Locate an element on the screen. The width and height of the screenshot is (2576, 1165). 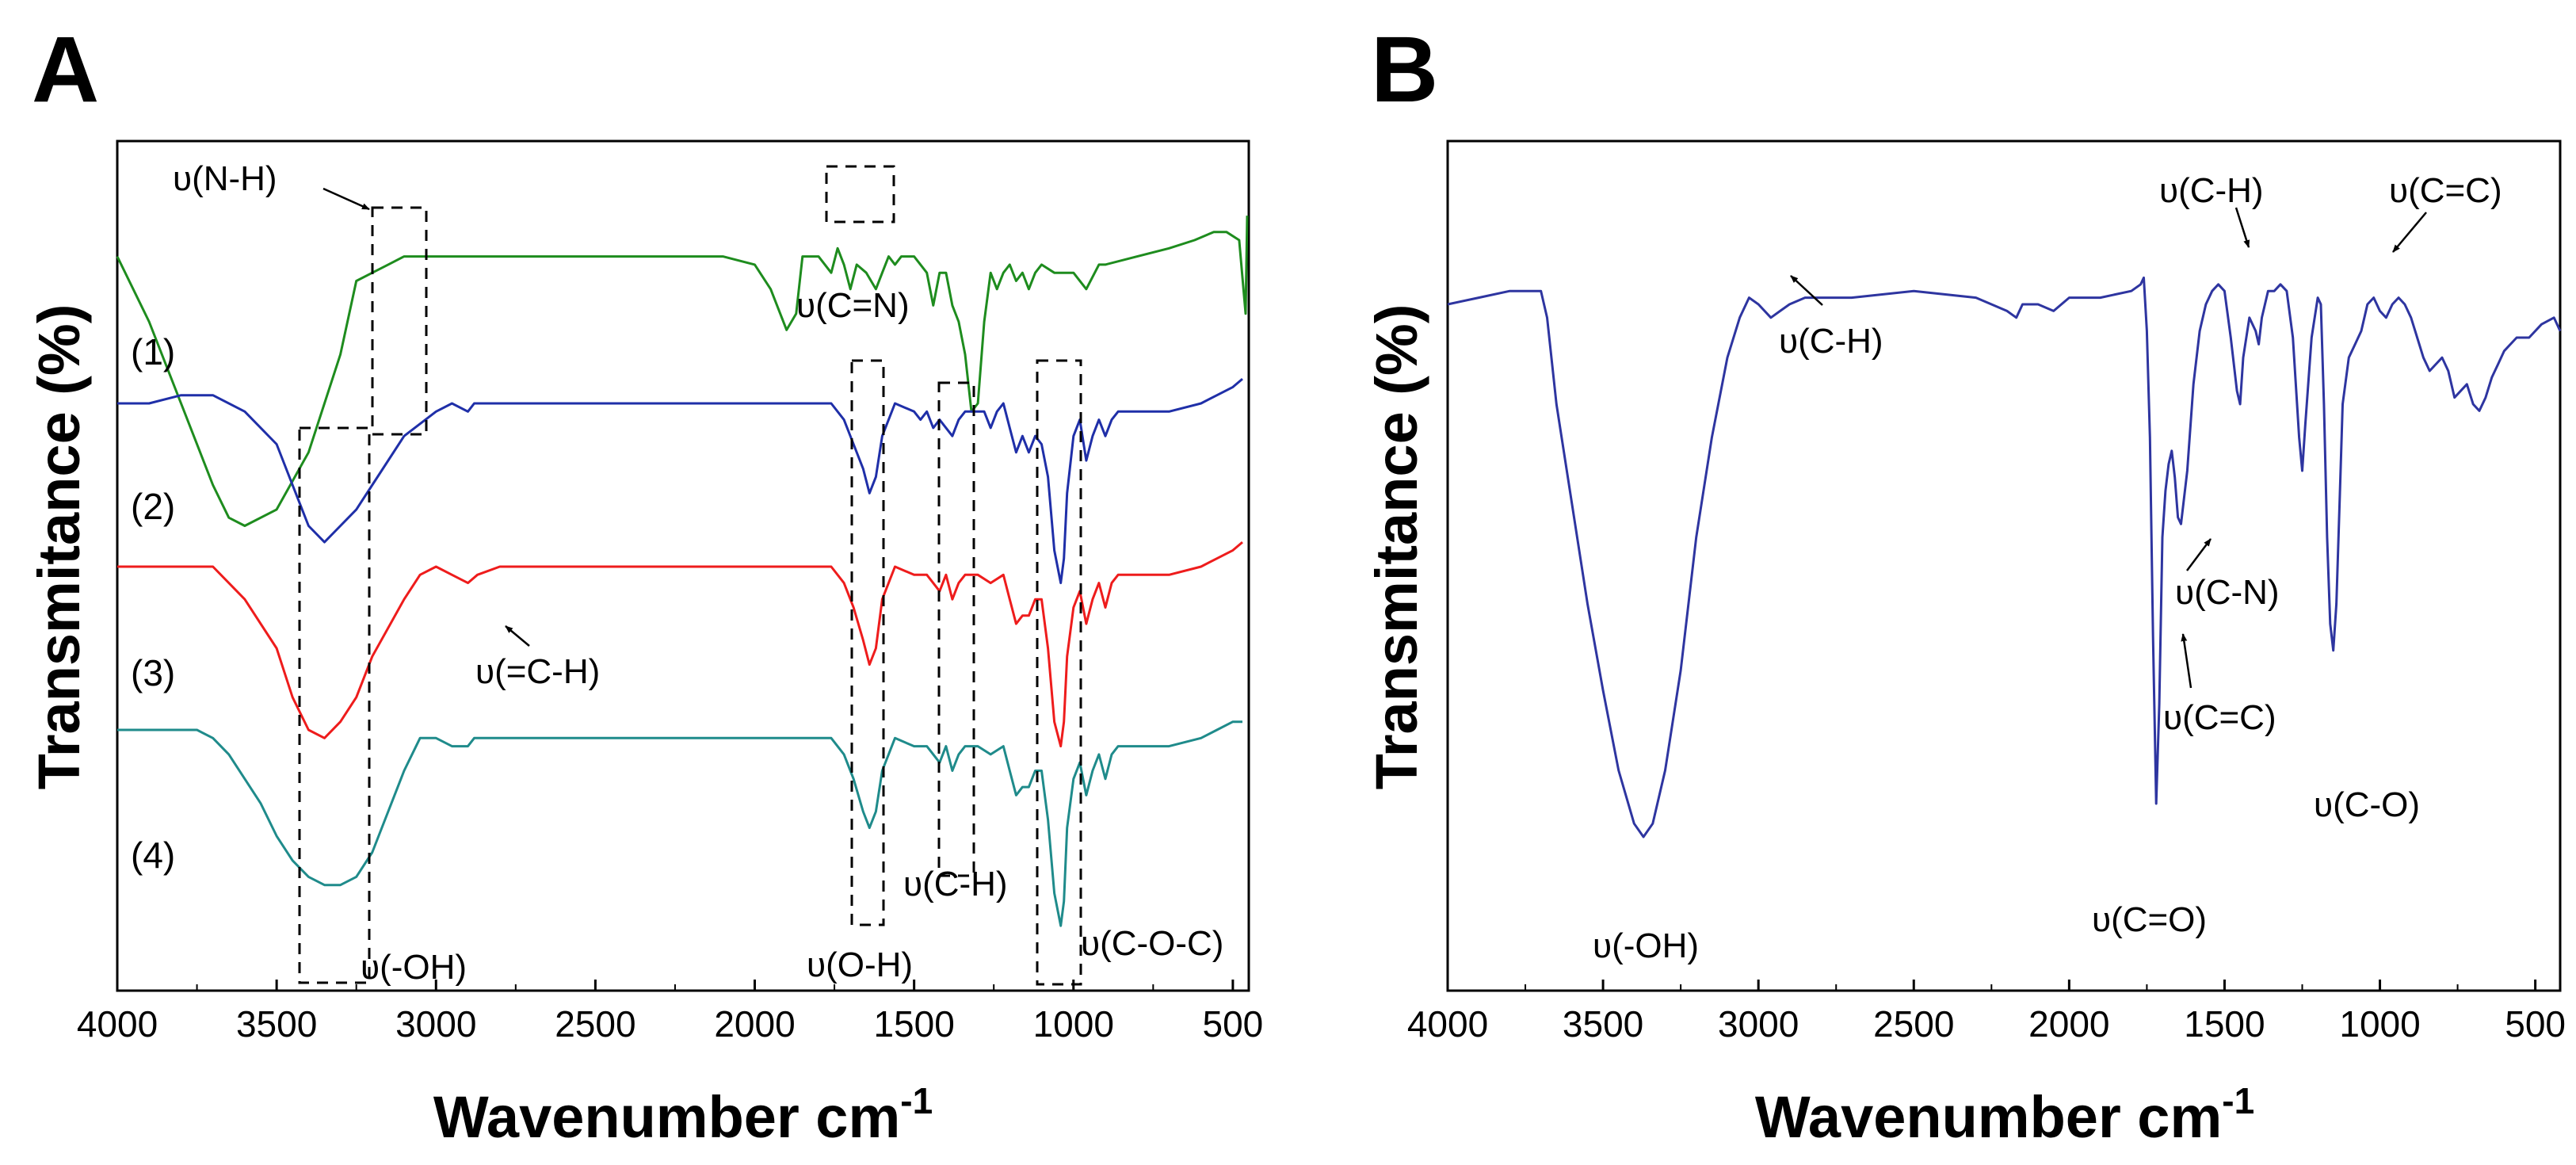
panel-b-x-axis-sup: -1 is located at coordinates (2238, 1100).